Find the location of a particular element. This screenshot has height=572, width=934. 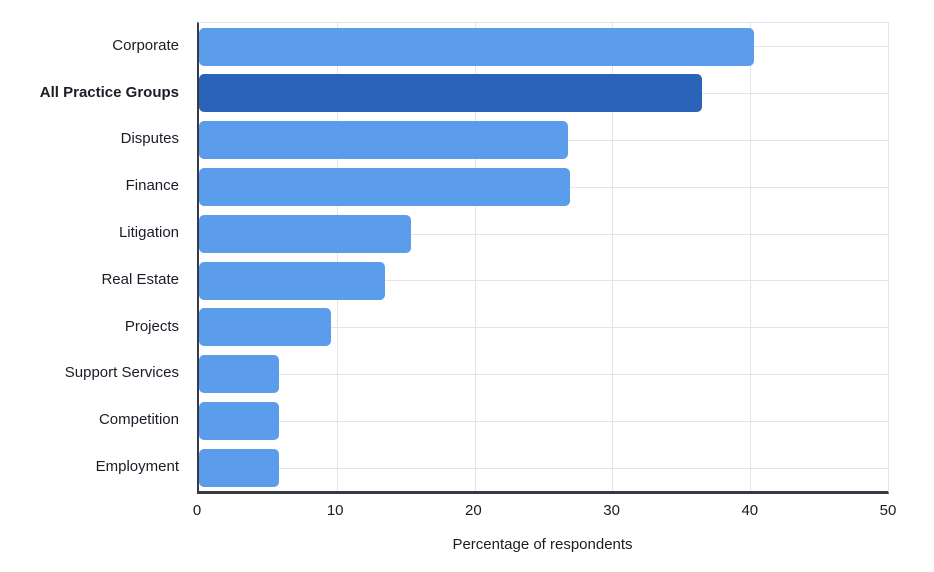

bar-litigation is located at coordinates (305, 233).